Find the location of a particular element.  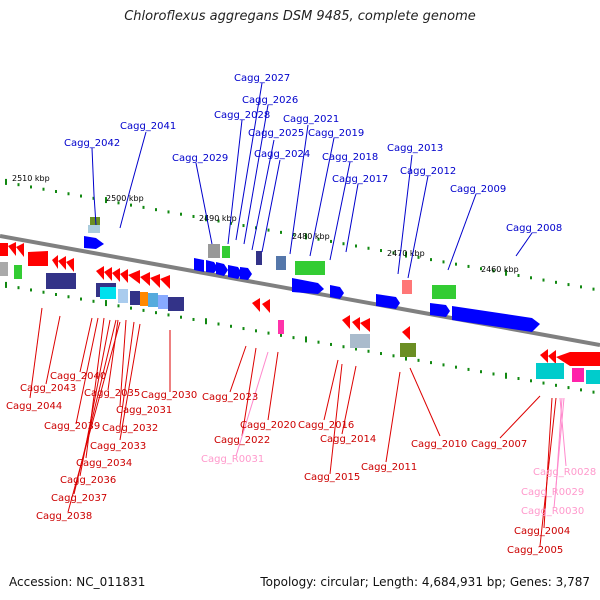

scale-label: 2500 kbp is located at coordinates (125, 198).